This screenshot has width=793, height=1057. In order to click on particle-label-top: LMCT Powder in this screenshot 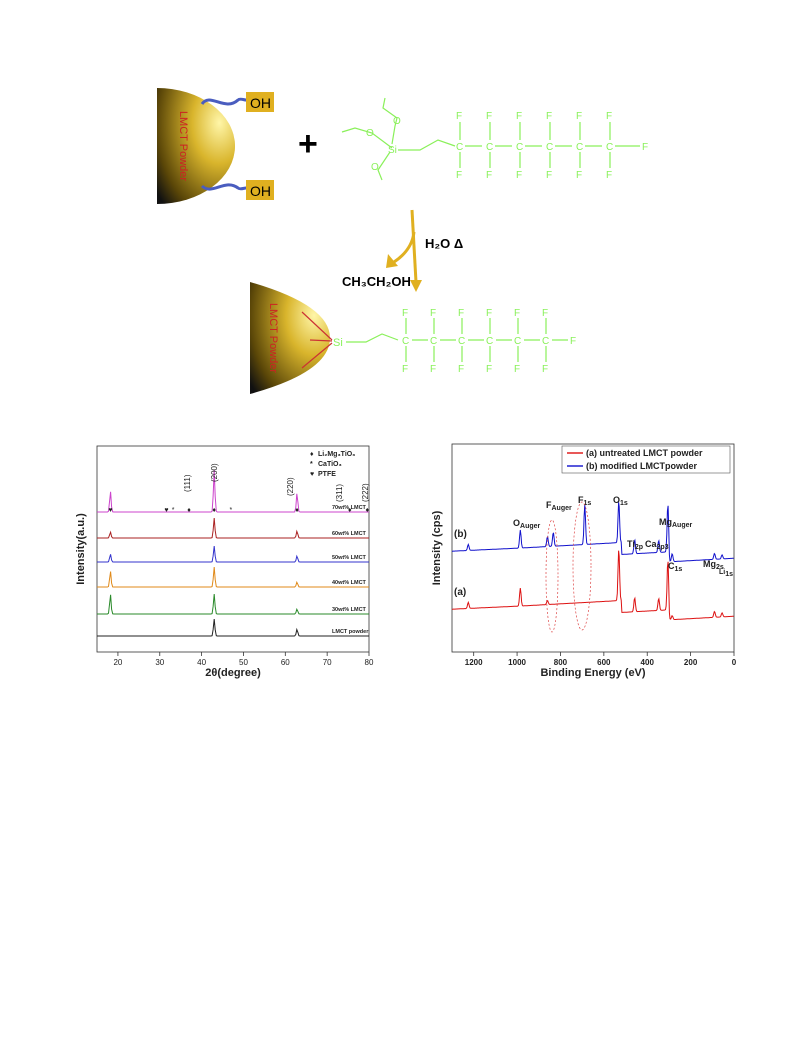, I will do `click(183, 146)`.